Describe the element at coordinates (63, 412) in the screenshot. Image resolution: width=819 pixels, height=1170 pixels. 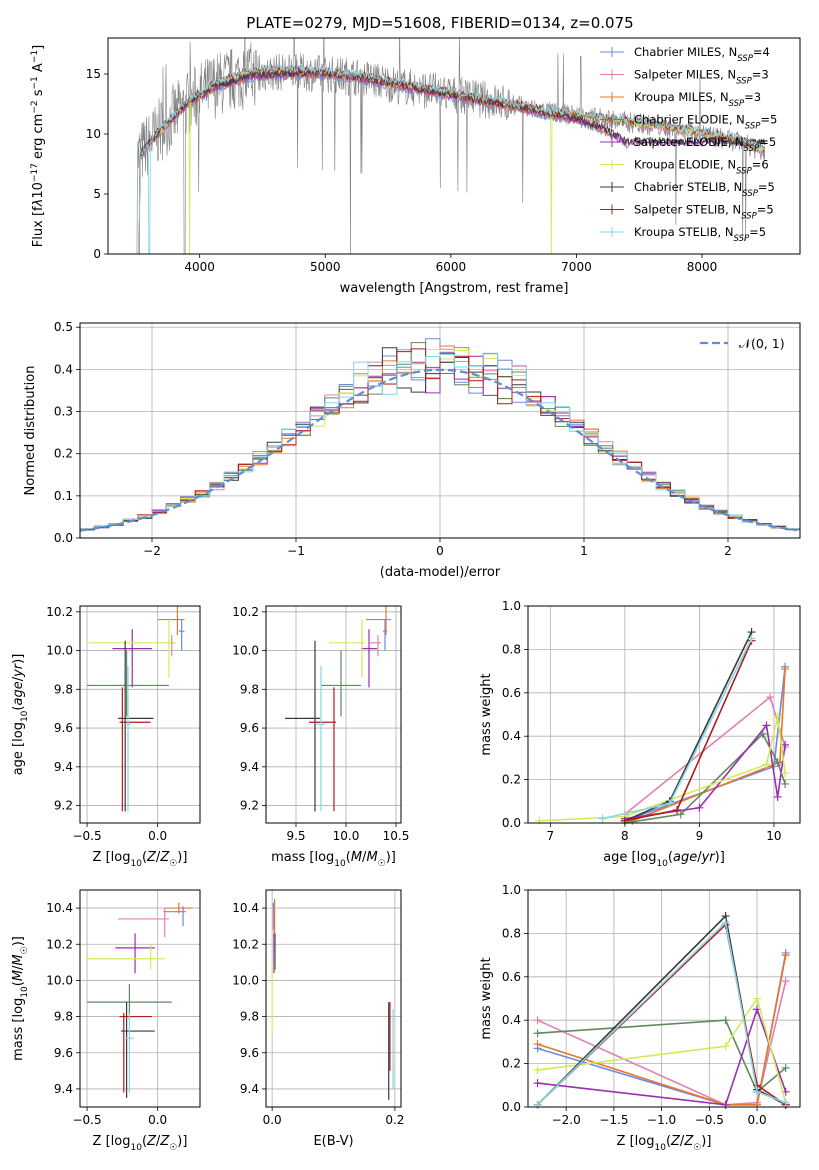
I see `y-tick-label: 0.3` at that location.